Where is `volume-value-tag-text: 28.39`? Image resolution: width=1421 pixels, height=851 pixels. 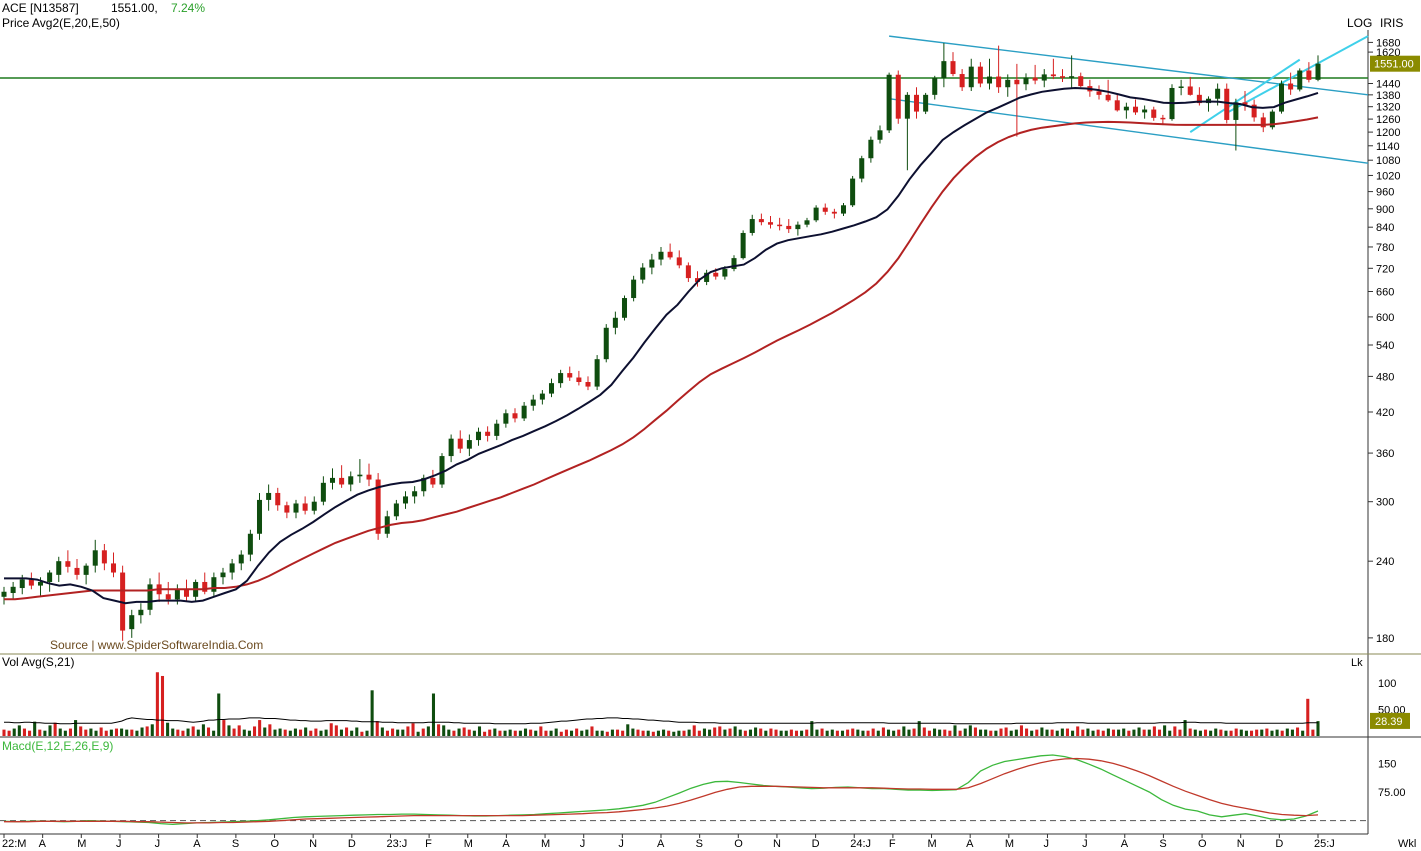 volume-value-tag-text: 28.39 is located at coordinates (1389, 722).